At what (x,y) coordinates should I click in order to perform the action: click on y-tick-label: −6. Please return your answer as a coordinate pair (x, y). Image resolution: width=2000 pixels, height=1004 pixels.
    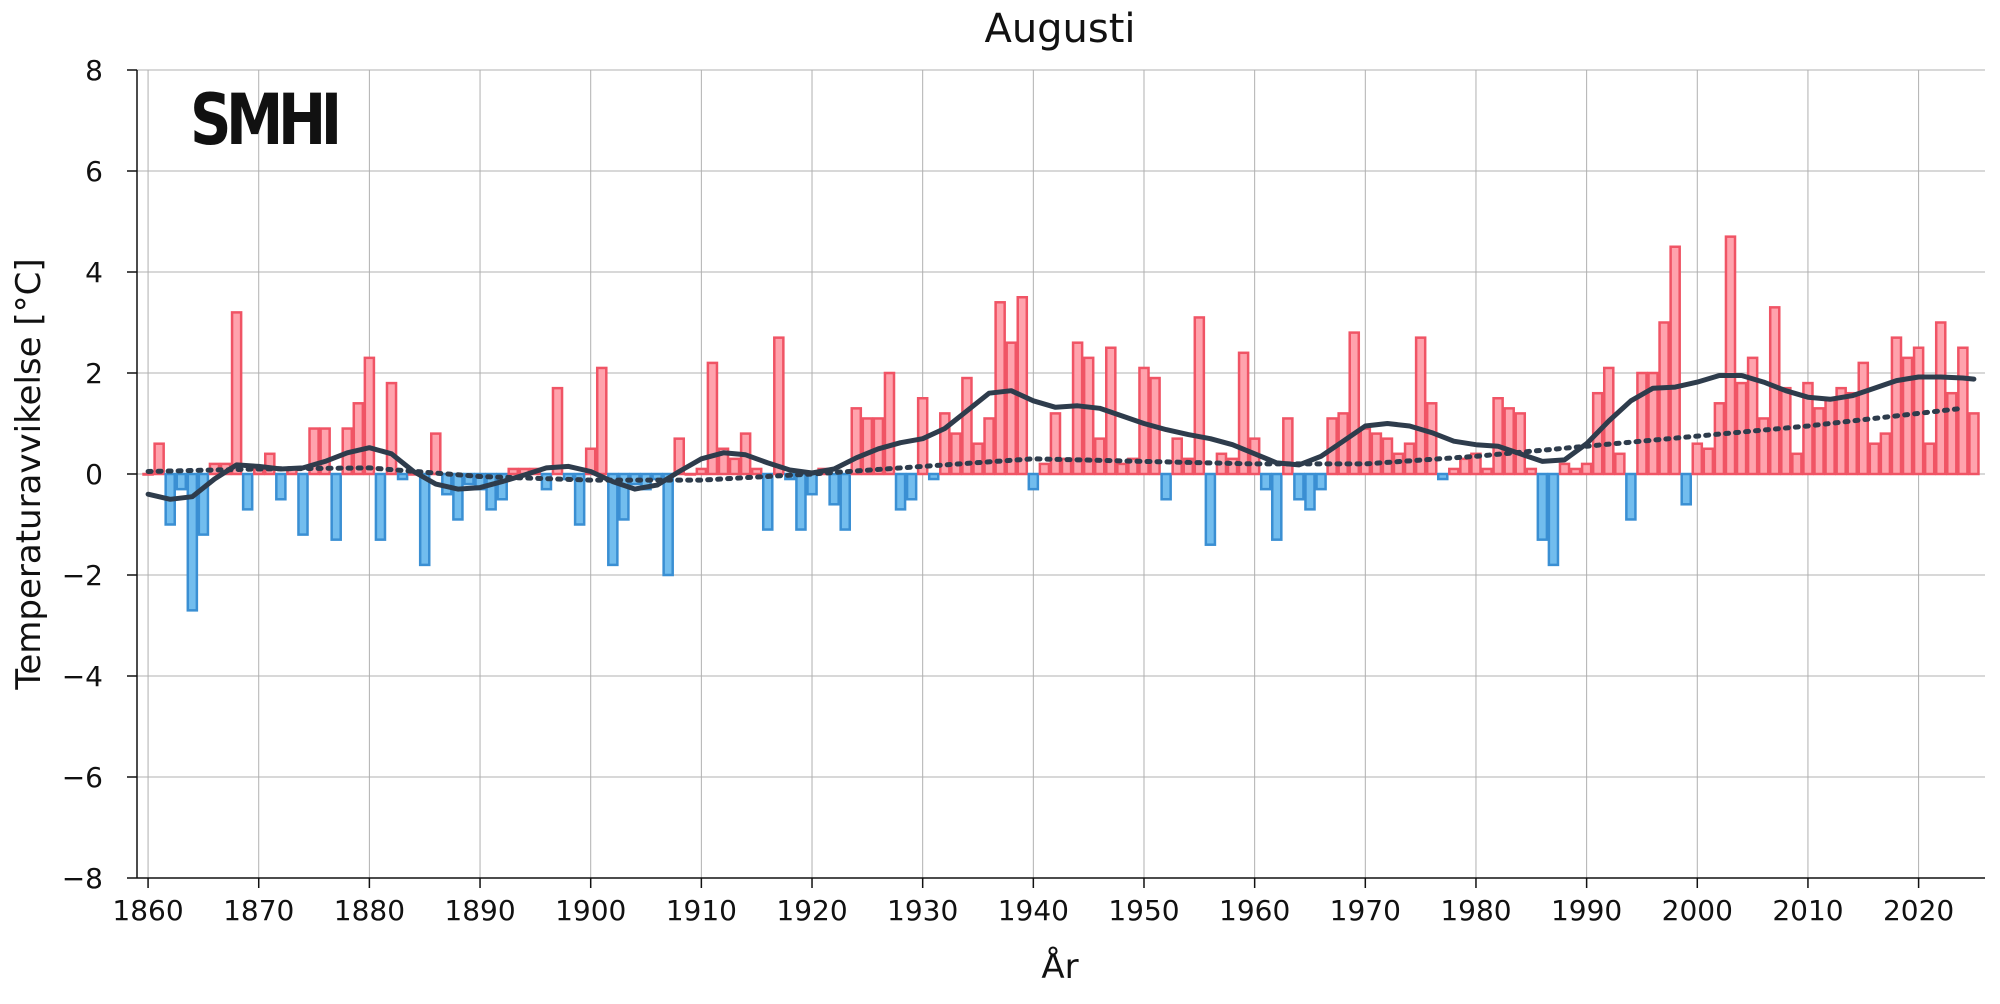
    Looking at the image, I should click on (82, 777).